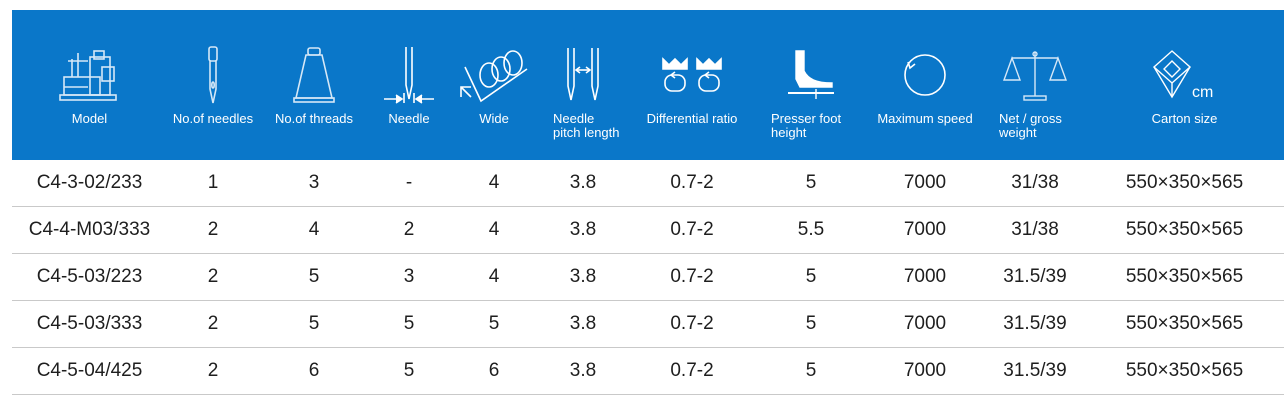 Image resolution: width=1288 pixels, height=408 pixels. What do you see at coordinates (494, 370) in the screenshot?
I see `cell-wide: 6` at bounding box center [494, 370].